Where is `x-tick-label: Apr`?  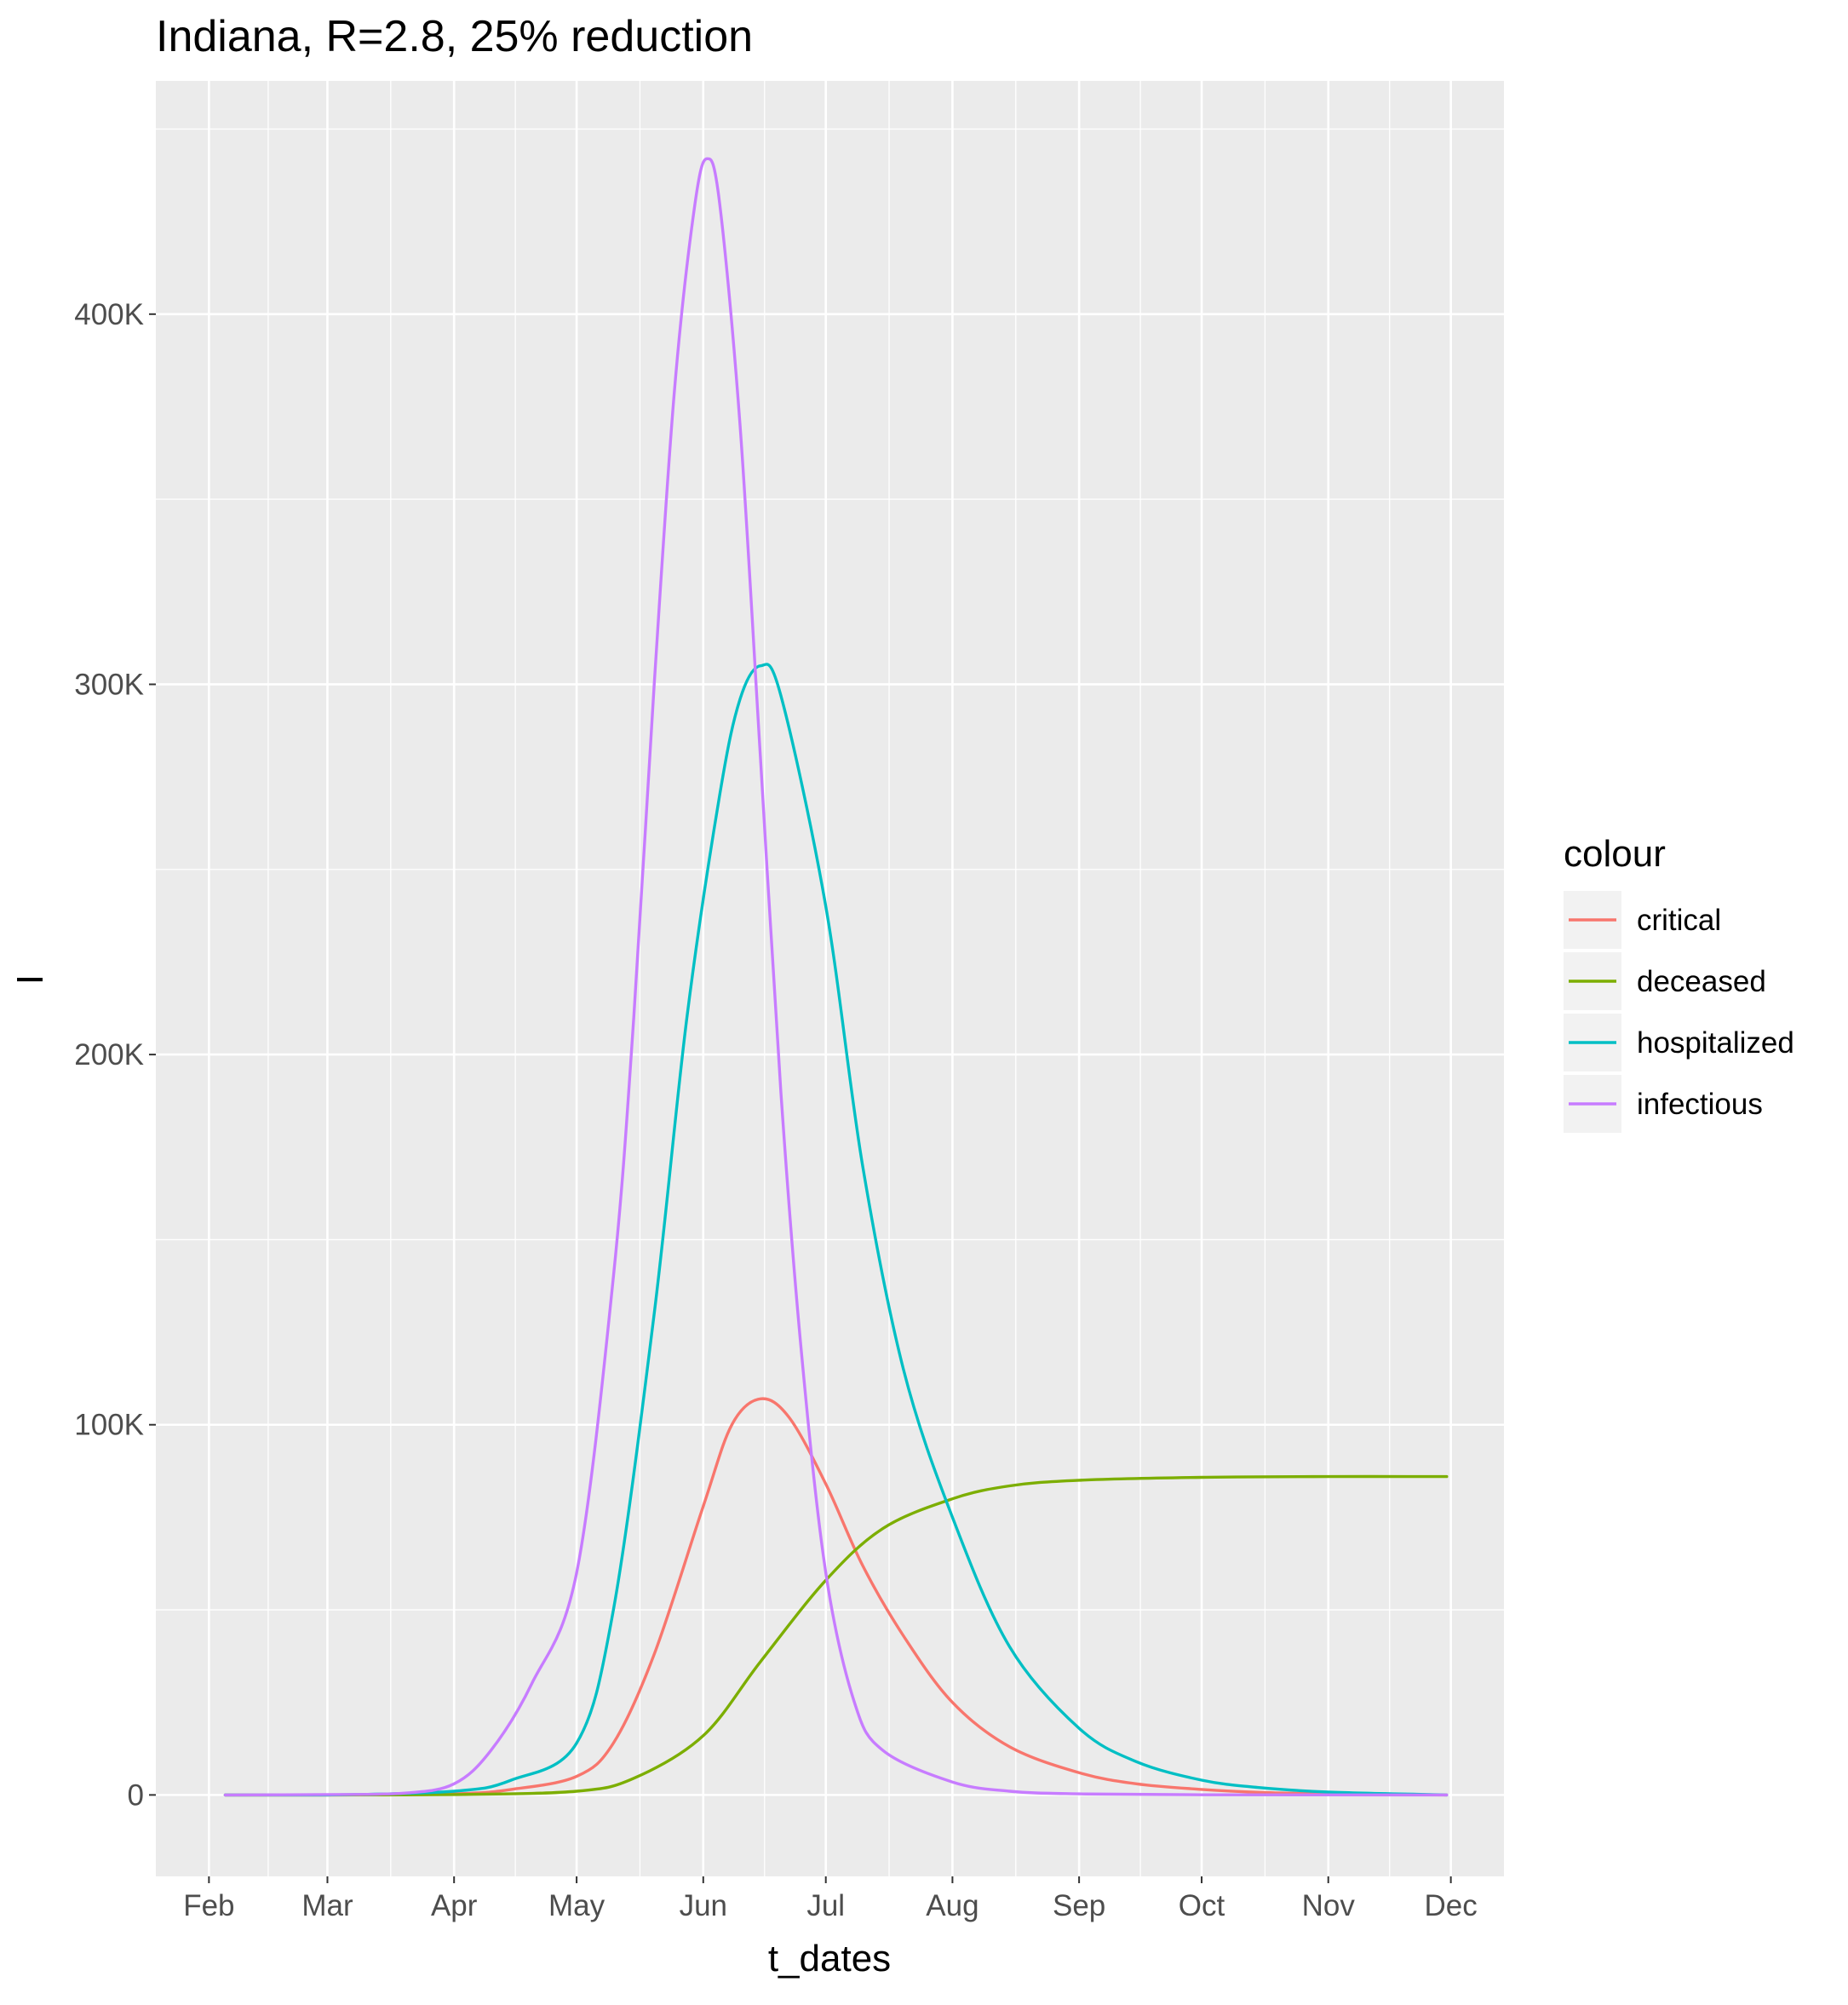
x-tick-label: Apr is located at coordinates (454, 1905).